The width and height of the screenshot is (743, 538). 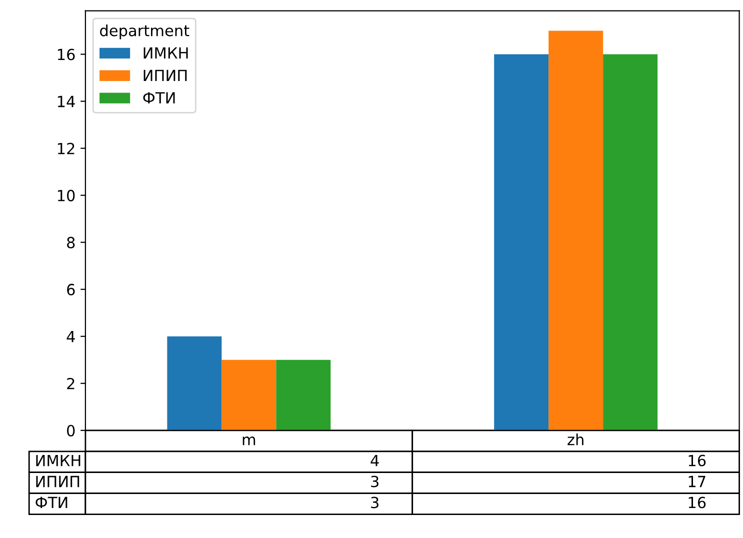 I want to click on legend-title: department, so click(x=145, y=32).